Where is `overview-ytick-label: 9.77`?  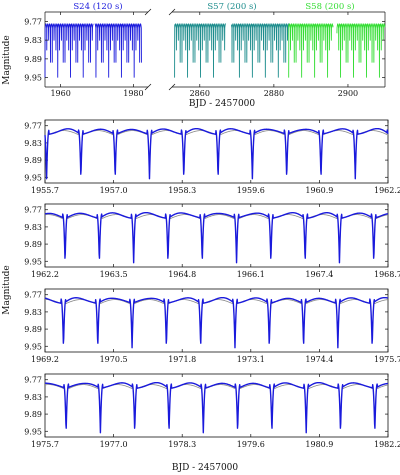
overview-ytick-label: 9.77 is located at coordinates (33, 21).